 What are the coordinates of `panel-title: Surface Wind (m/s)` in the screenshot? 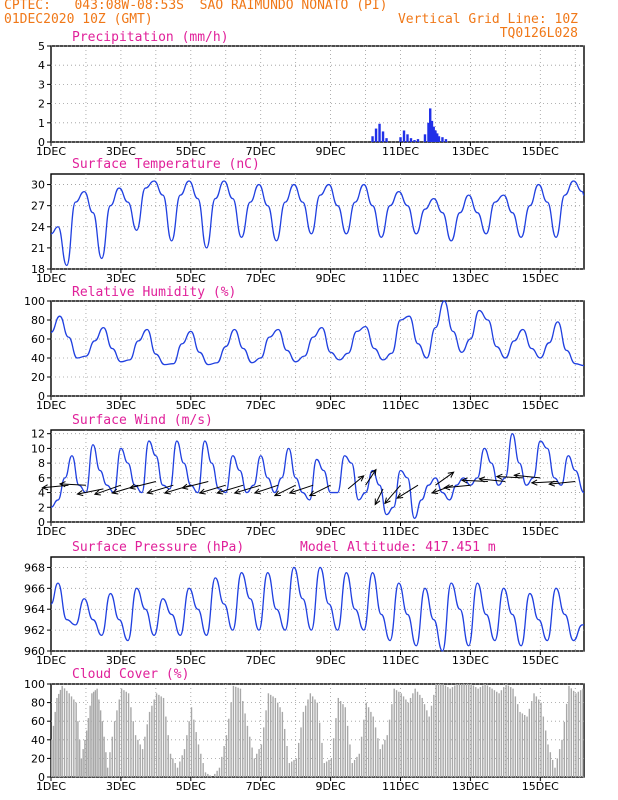 It's located at (142, 420).